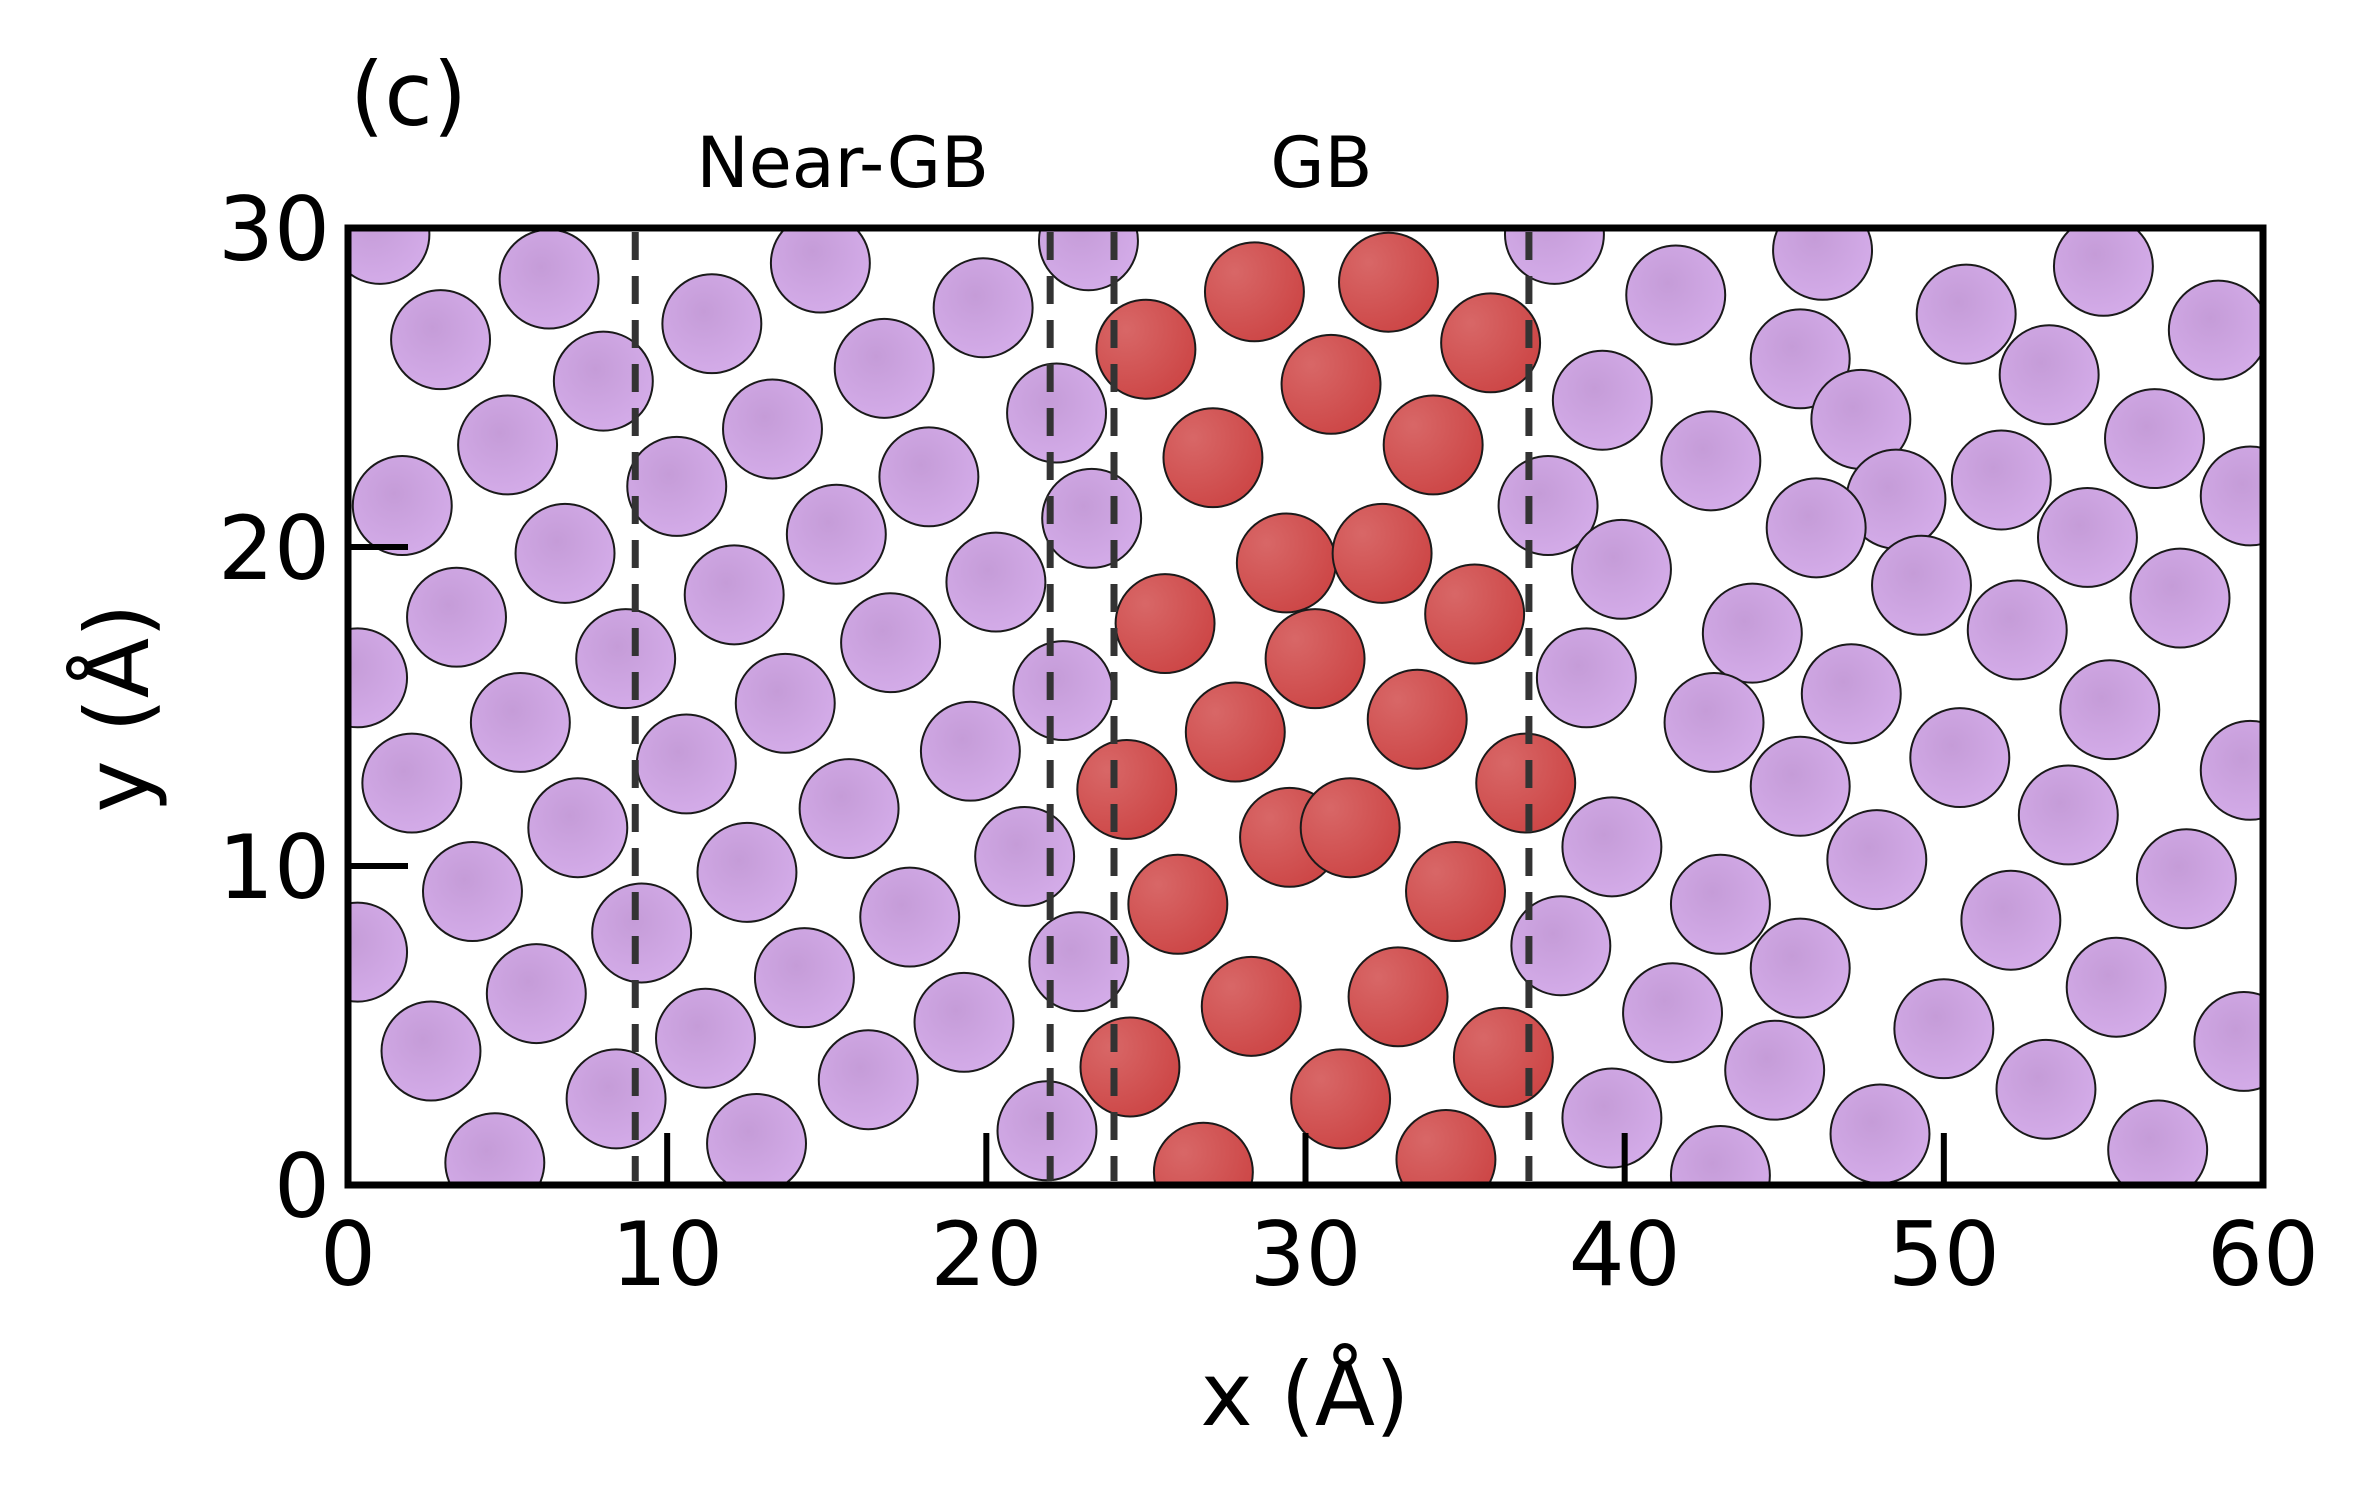  What do you see at coordinates (2263, 1254) in the screenshot?
I see `x-tick-label-6: 60` at bounding box center [2263, 1254].